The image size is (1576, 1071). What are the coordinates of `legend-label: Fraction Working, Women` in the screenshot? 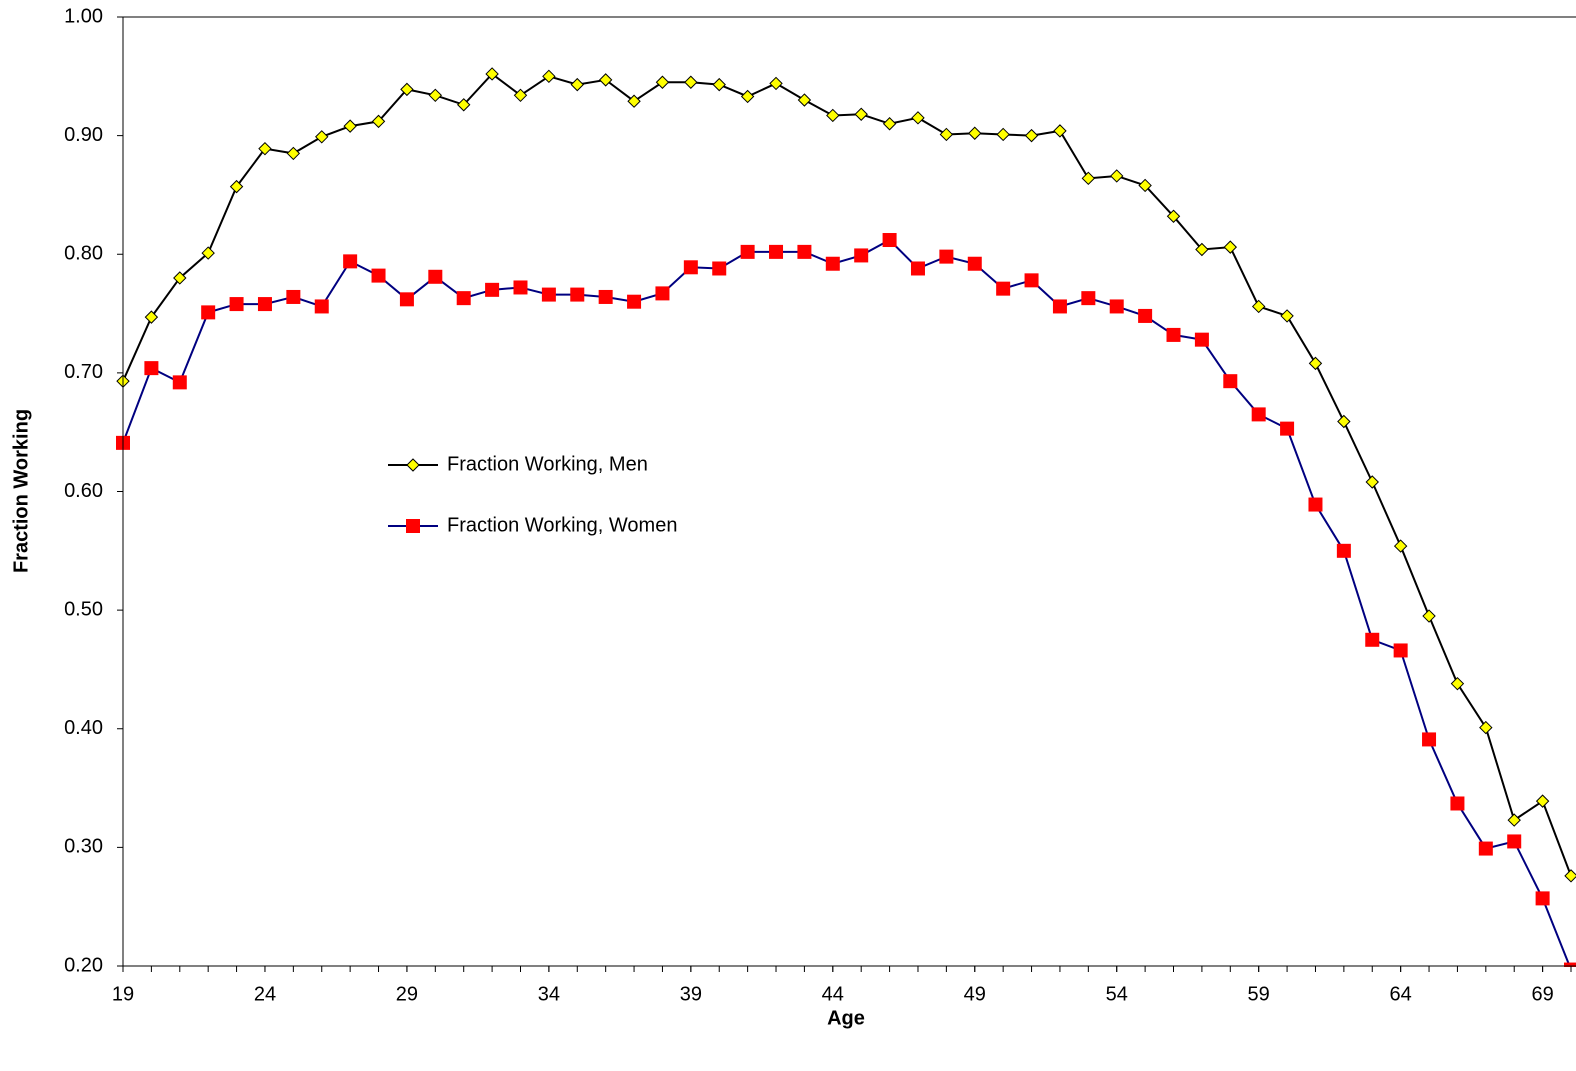 It's located at (562, 525).